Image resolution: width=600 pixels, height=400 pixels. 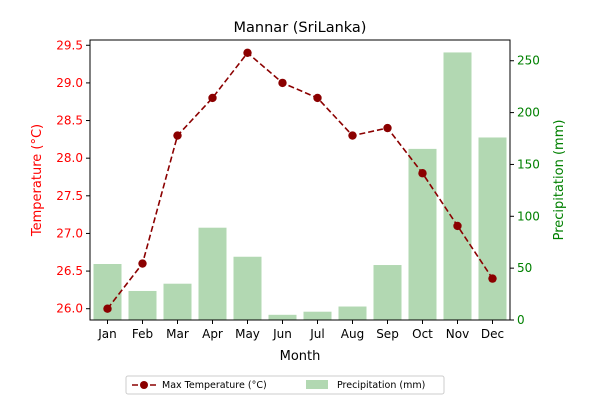 What do you see at coordinates (107, 308) in the screenshot?
I see `temp-point-jan` at bounding box center [107, 308].